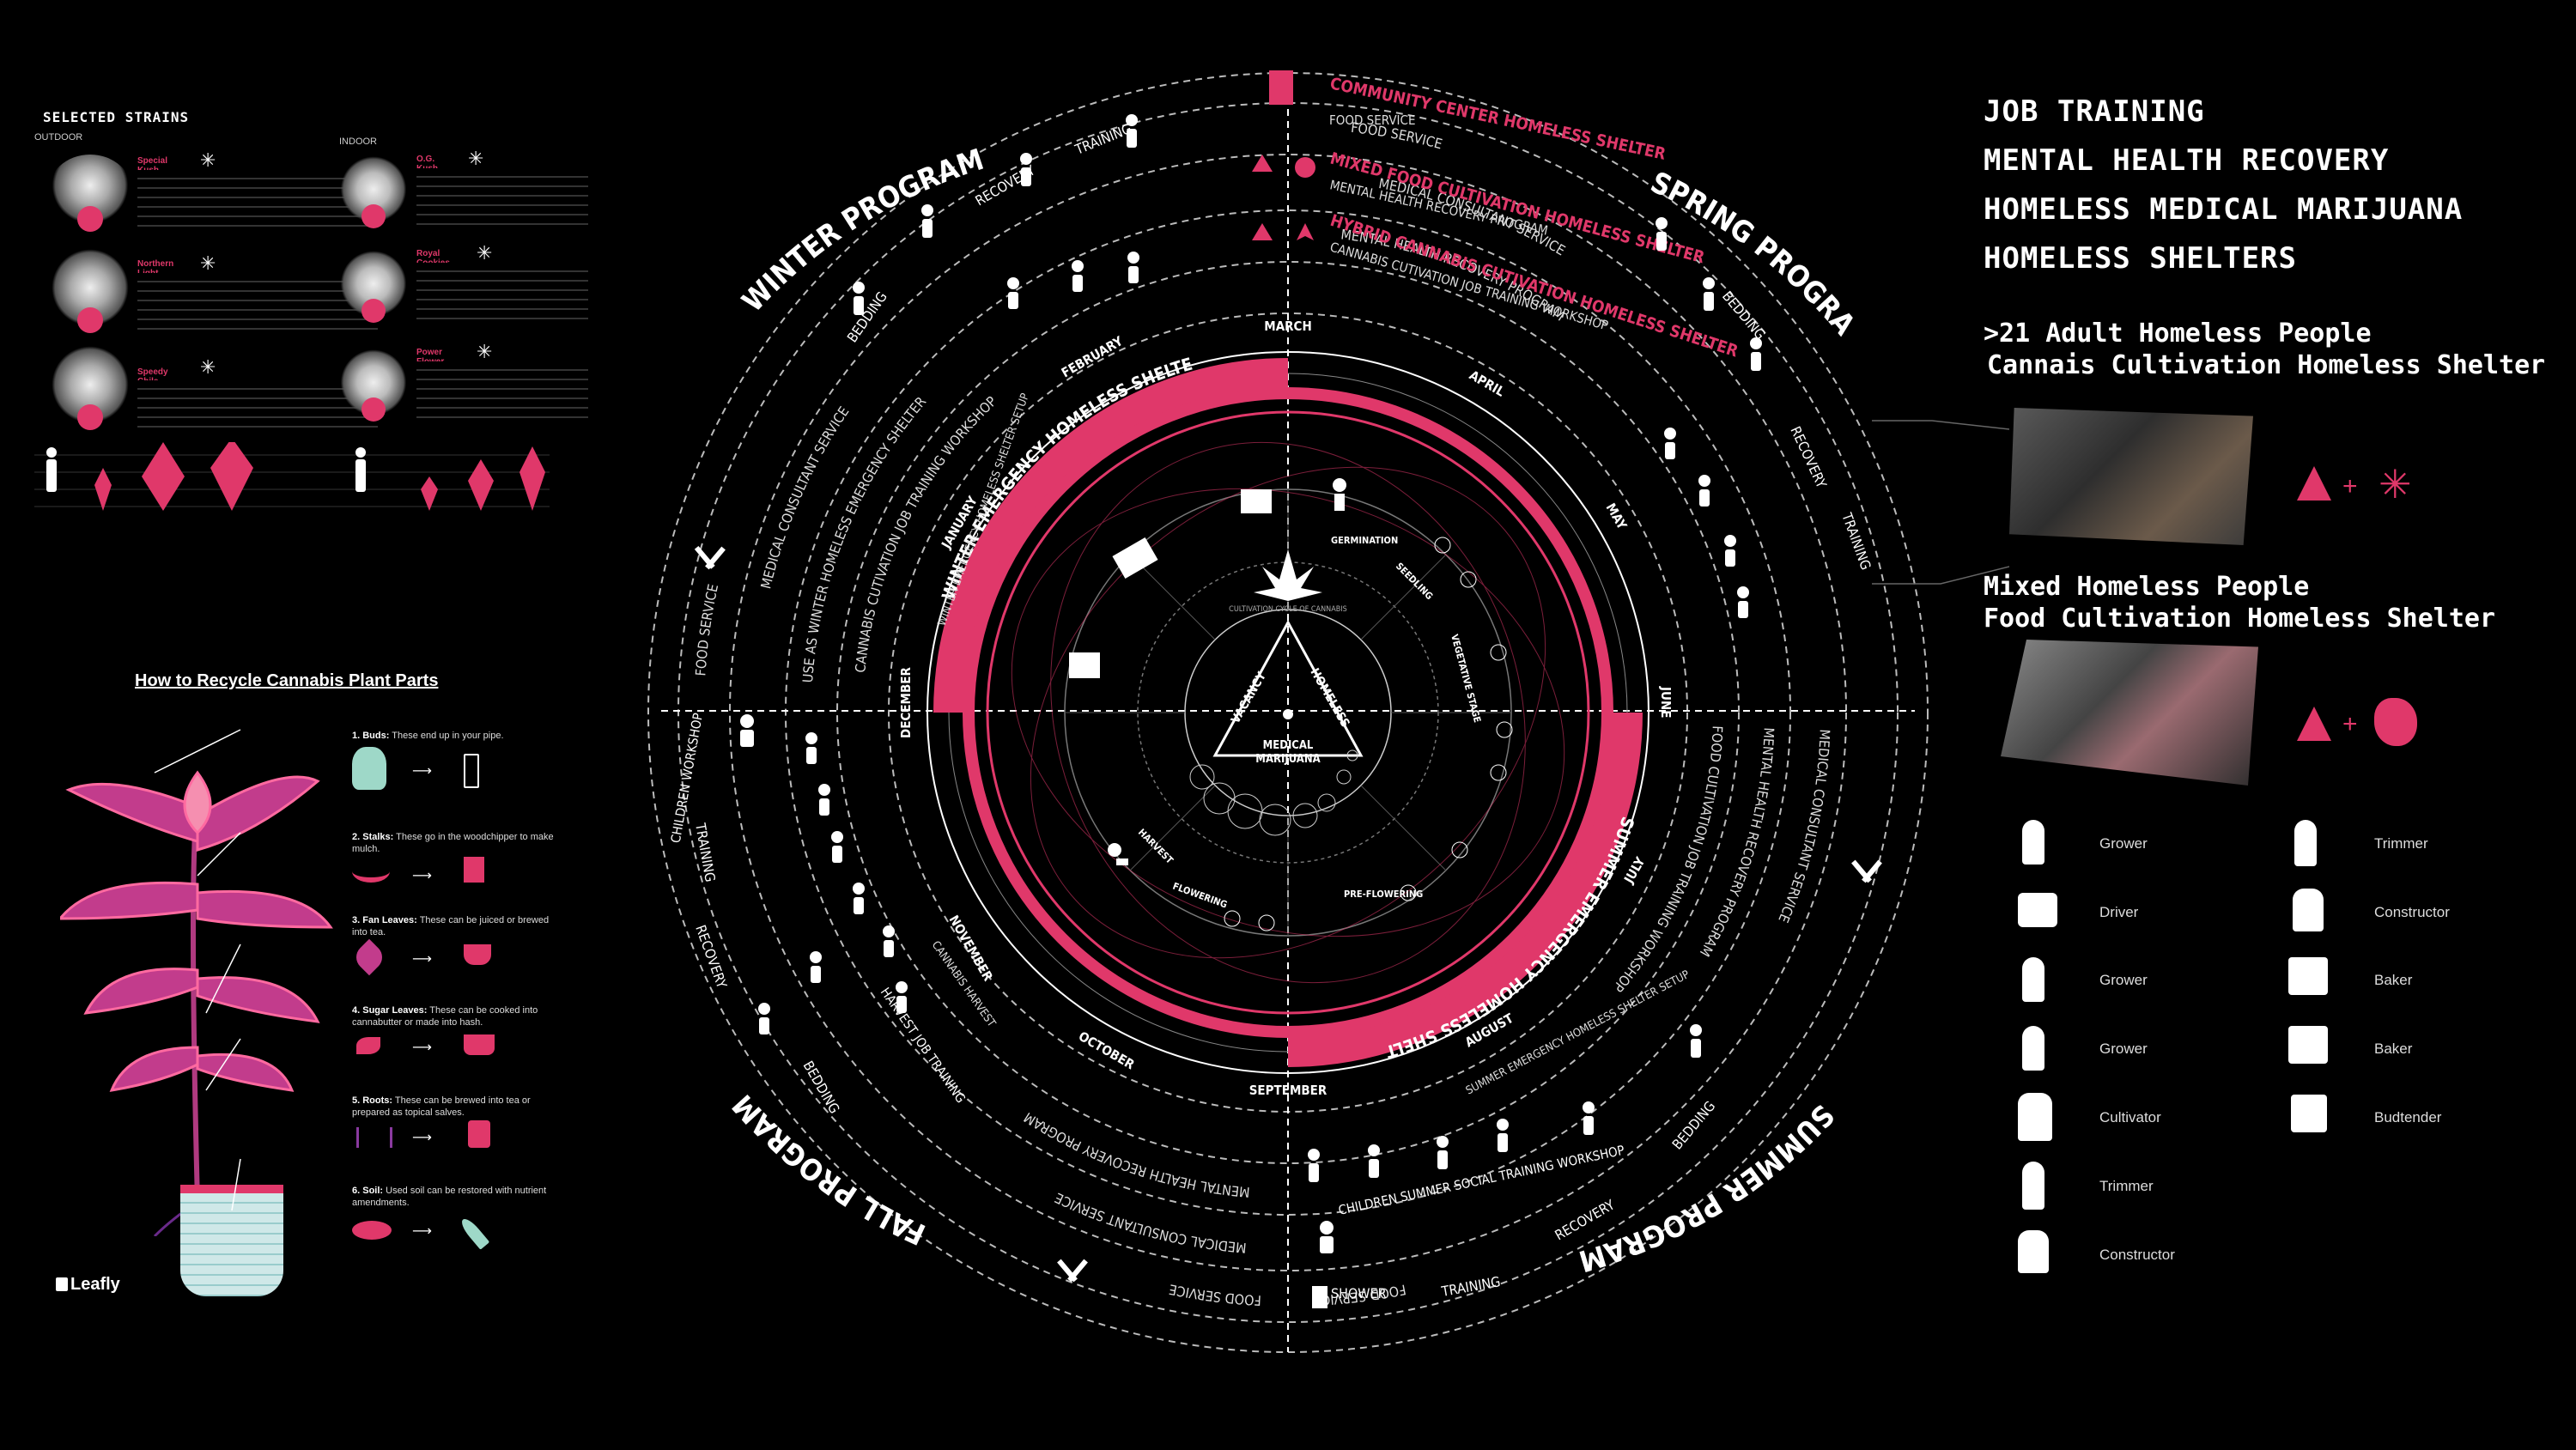 The image size is (2576, 1450). What do you see at coordinates (59, 137) in the screenshot?
I see `outdoor-label: OUTDOOR` at bounding box center [59, 137].